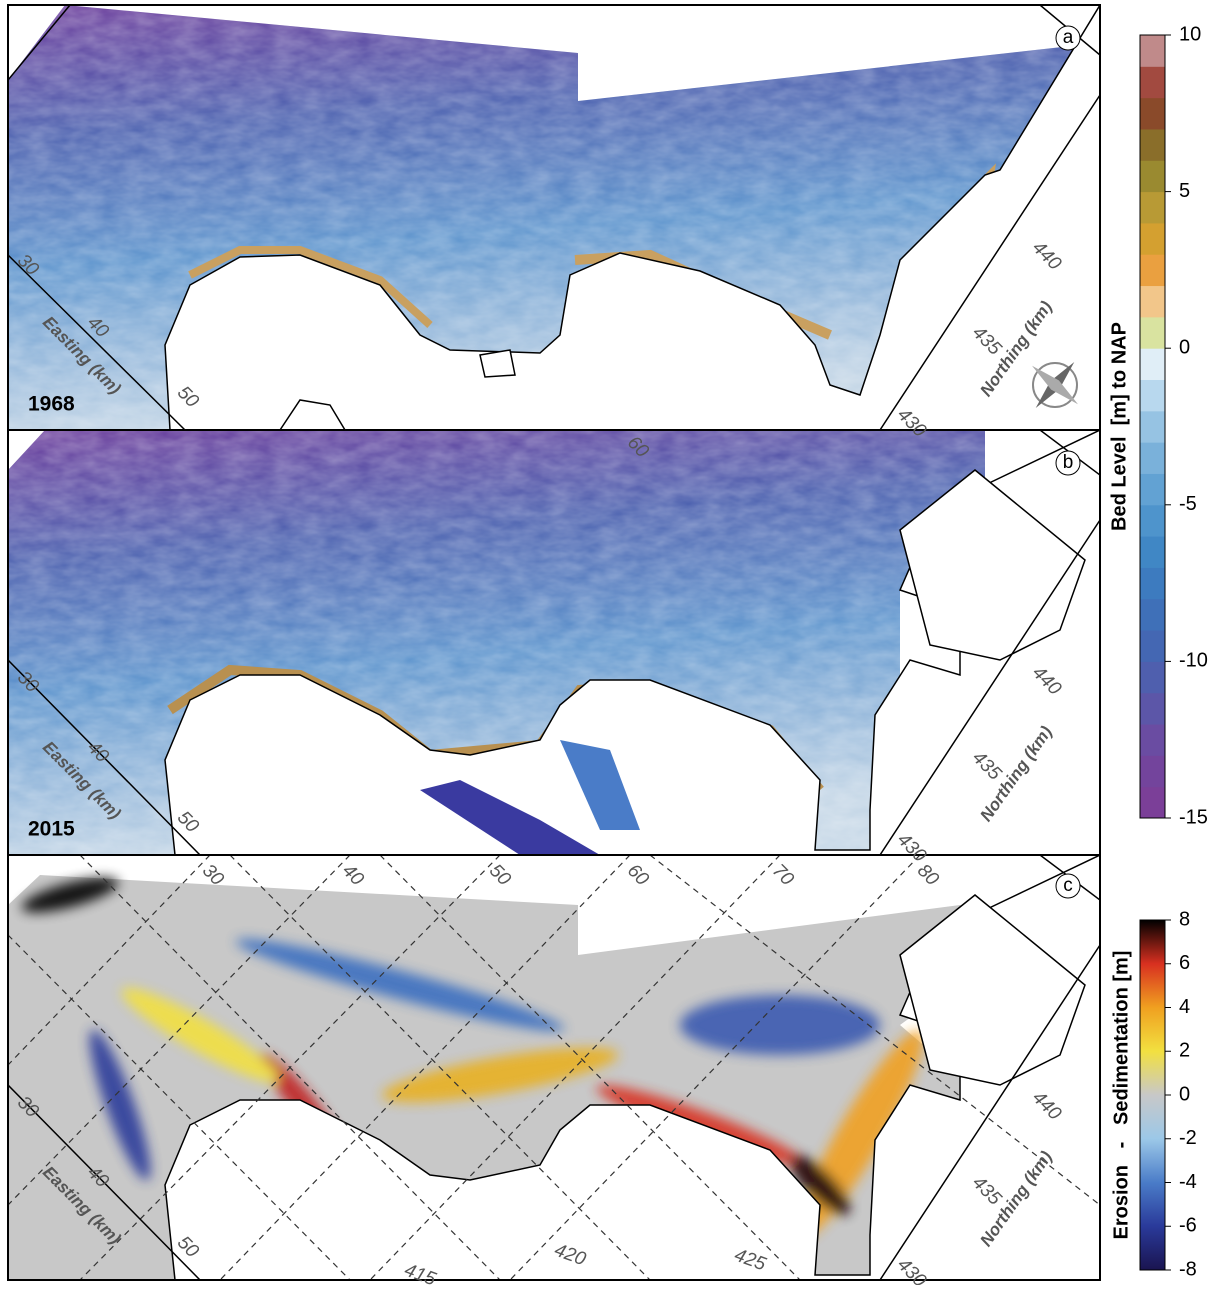 Image resolution: width=1220 pixels, height=1290 pixels. I want to click on colorbar-tick-label: 5, so click(1184, 191).